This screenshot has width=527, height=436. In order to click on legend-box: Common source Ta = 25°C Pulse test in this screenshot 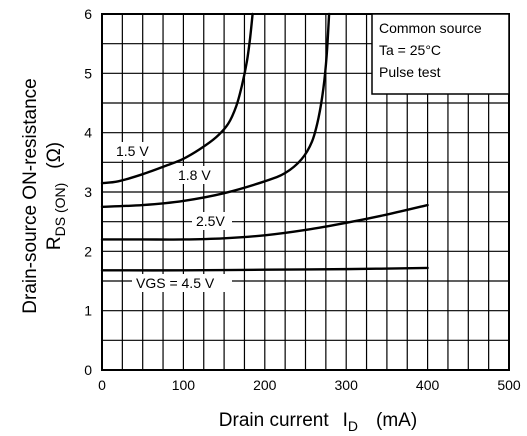, I will do `click(440, 54)`.